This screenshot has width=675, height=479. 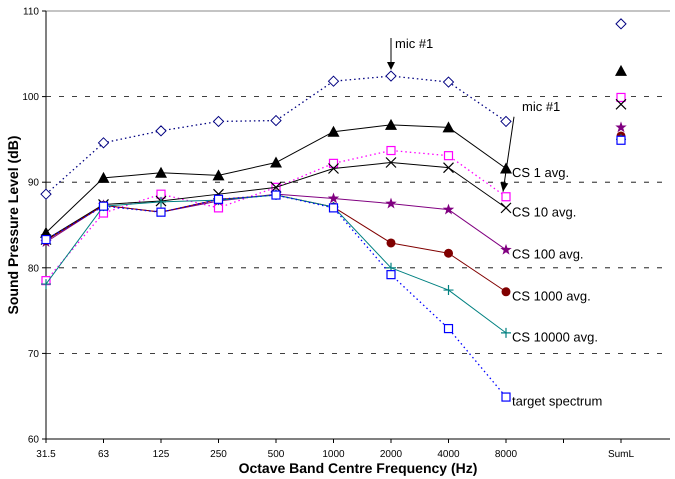 I want to click on y-axis-title: Sound Pressure Level (dB), so click(x=13, y=225).